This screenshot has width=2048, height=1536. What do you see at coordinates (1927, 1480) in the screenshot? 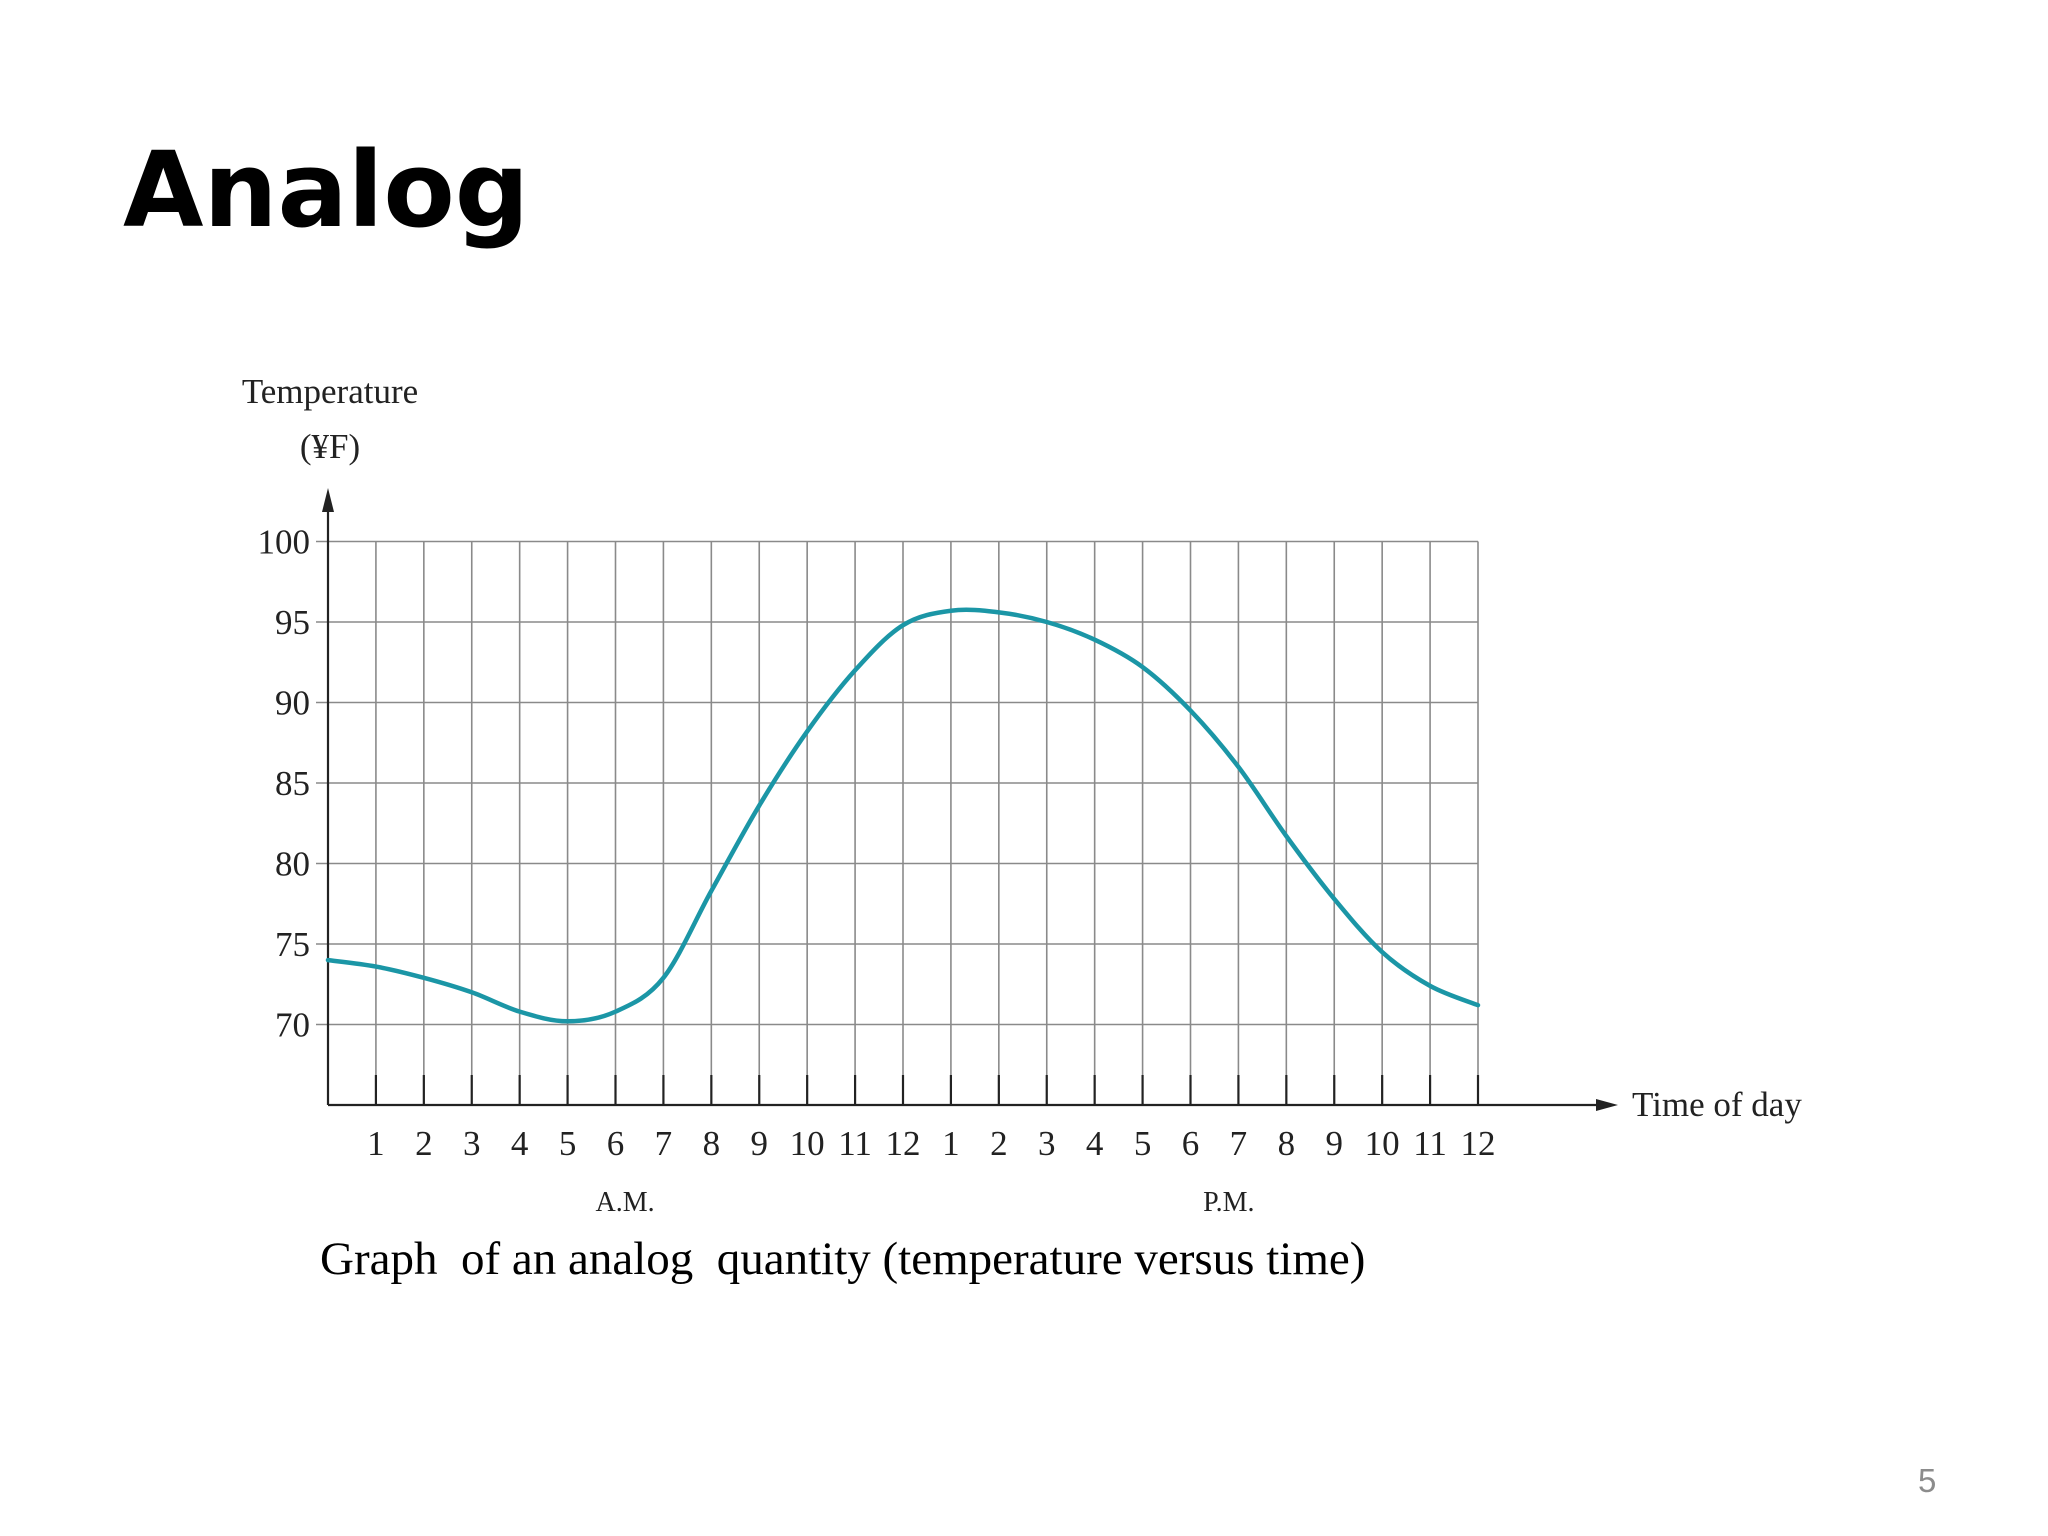
I see `page-number: 5` at bounding box center [1927, 1480].